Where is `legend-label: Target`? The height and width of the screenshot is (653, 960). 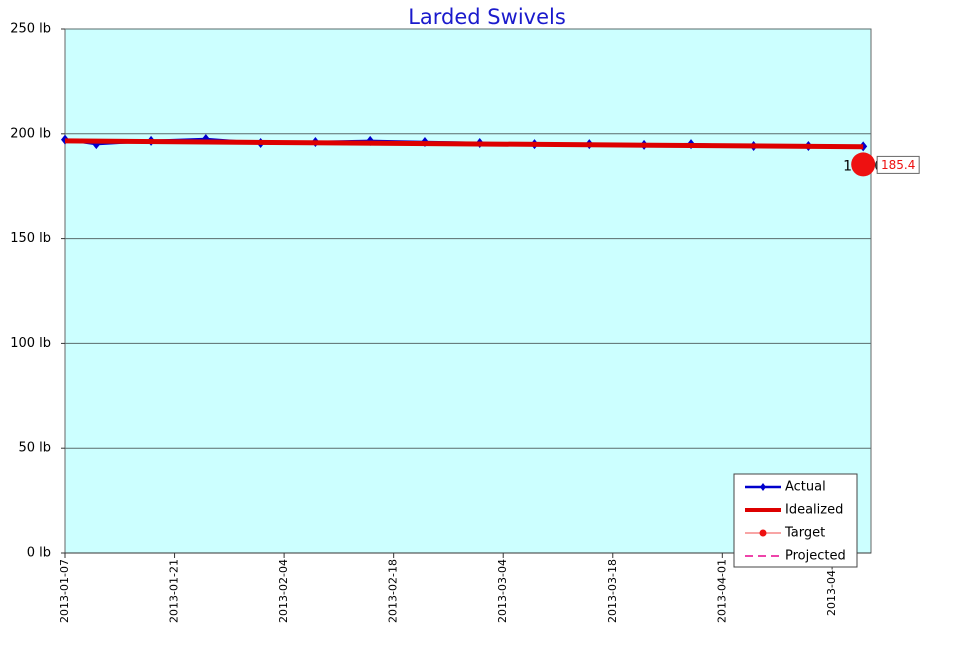 legend-label: Target is located at coordinates (804, 533).